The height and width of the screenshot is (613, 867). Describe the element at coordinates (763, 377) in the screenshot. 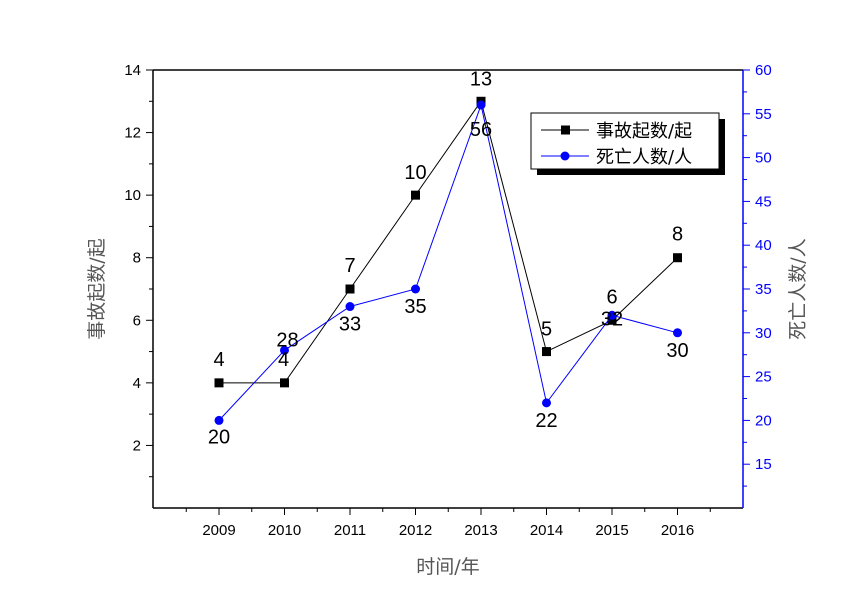

I see `y-right-tick-label: 25` at that location.